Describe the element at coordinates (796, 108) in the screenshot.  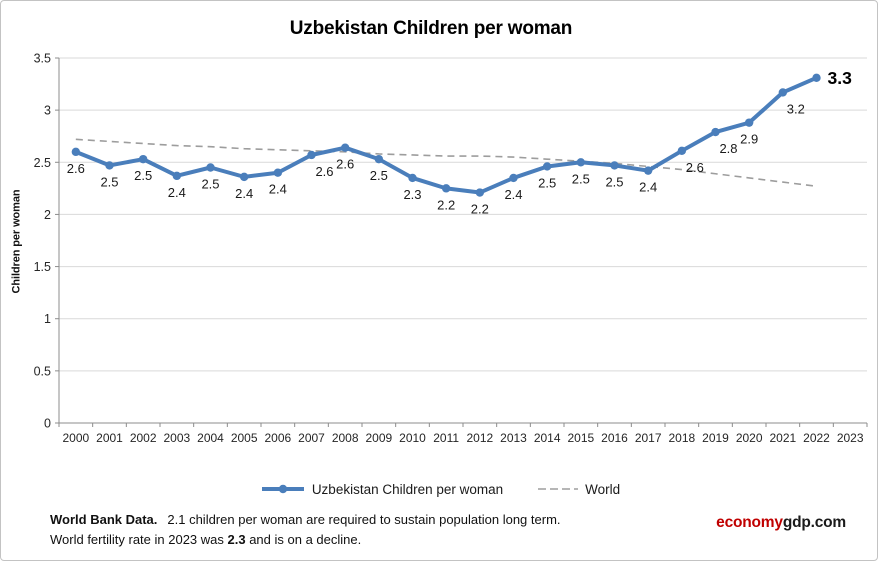
I see `data-point-label: 3.2` at that location.